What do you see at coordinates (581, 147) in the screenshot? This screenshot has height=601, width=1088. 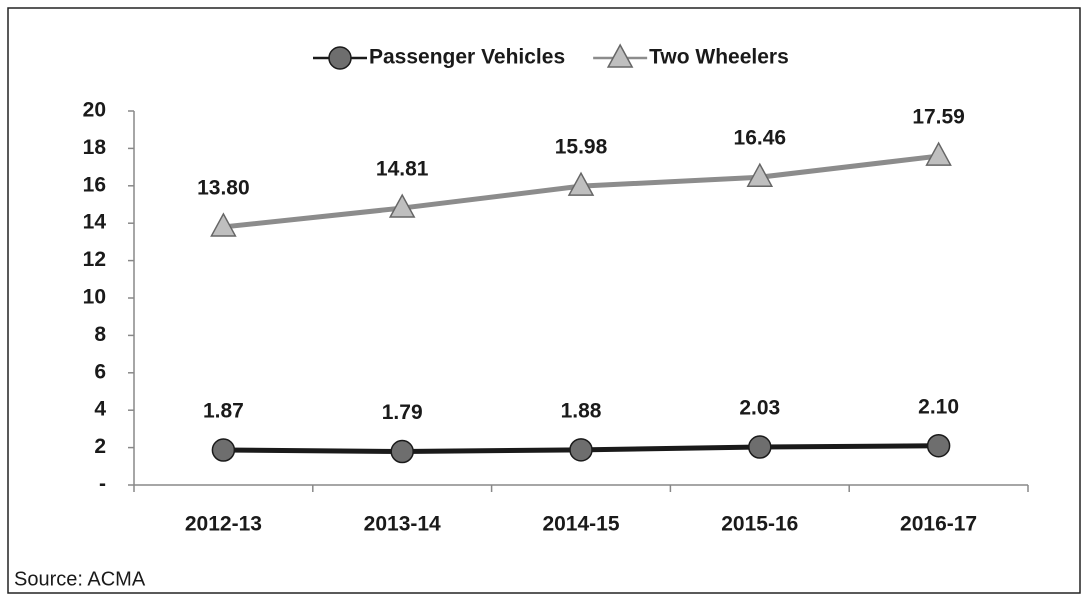 I see `data-label: 15.98` at bounding box center [581, 147].